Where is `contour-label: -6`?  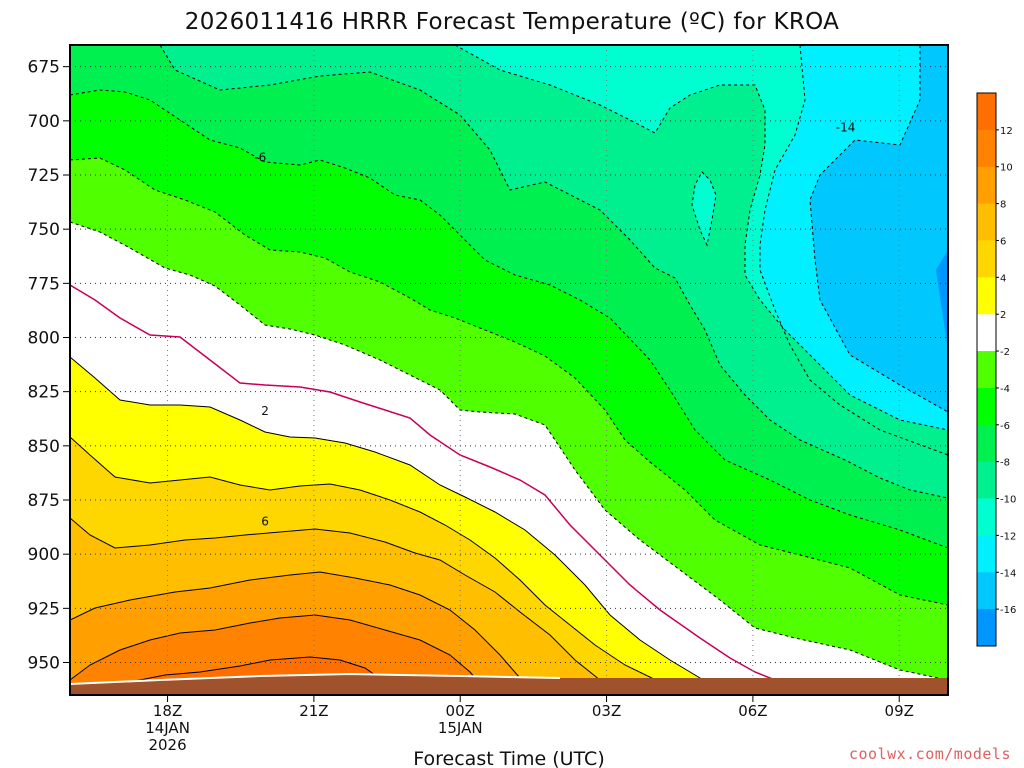
contour-label: -6 is located at coordinates (260, 158).